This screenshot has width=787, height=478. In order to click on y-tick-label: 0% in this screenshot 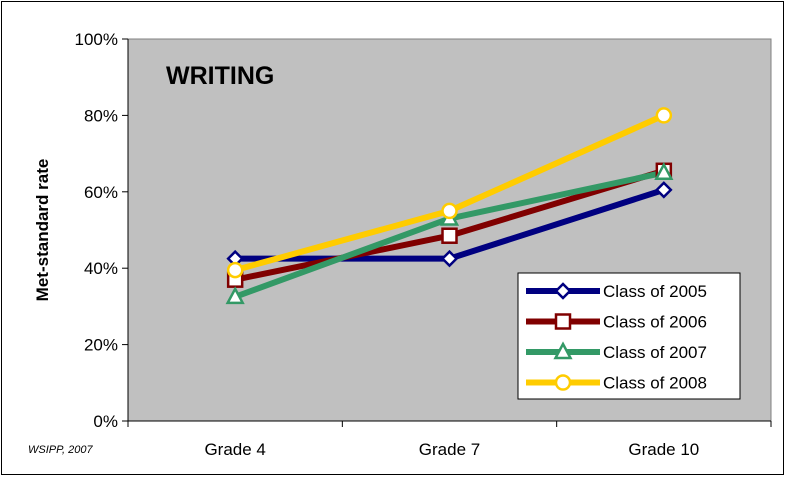, I will do `click(105, 421)`.